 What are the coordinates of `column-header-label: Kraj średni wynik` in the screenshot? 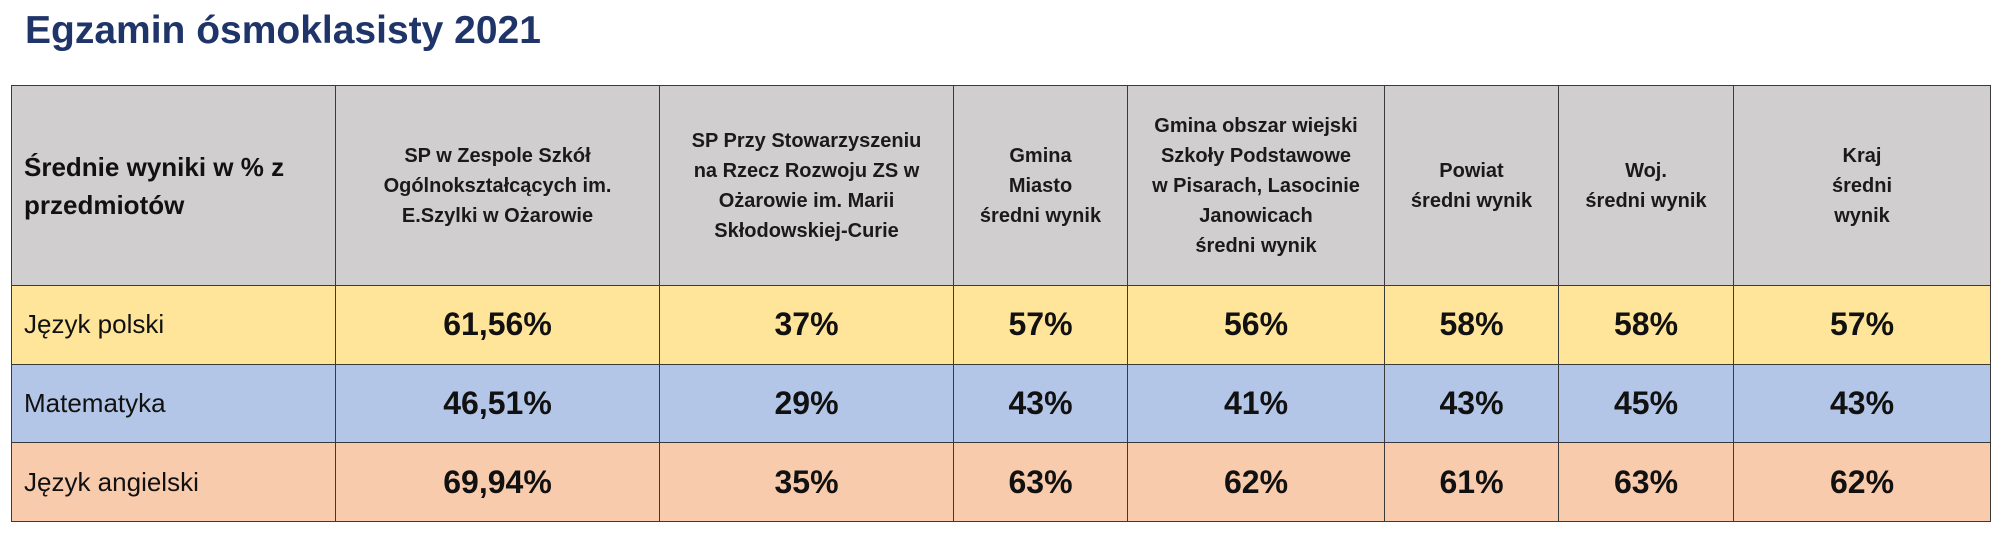 It's located at (1862, 185).